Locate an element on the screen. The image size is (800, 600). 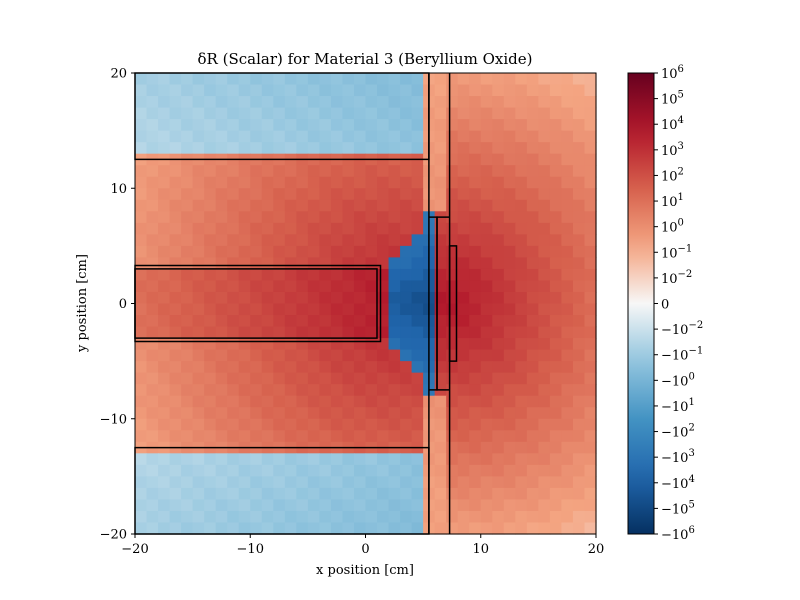
colorbar-tick-label: −104 is located at coordinates (678, 483).